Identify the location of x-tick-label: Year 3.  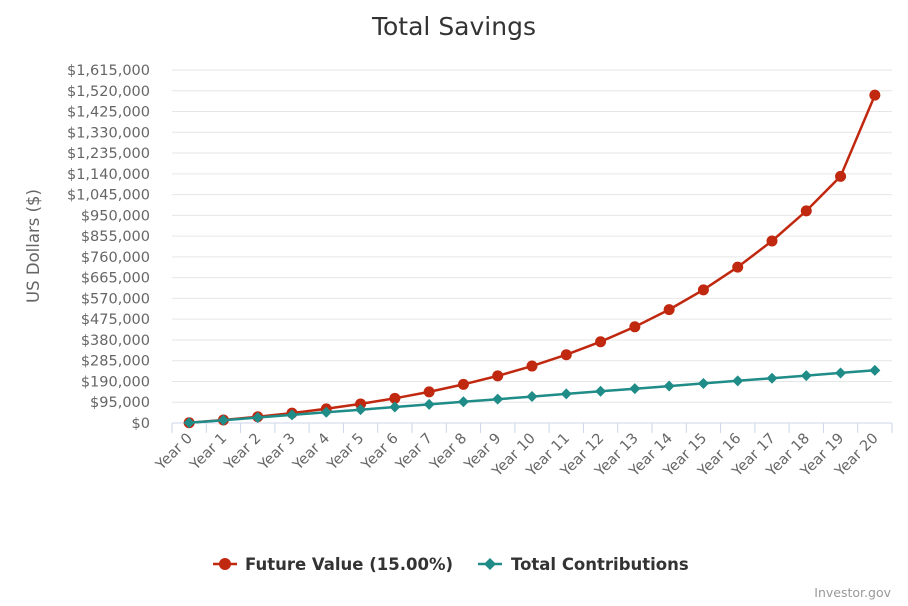
(277, 453).